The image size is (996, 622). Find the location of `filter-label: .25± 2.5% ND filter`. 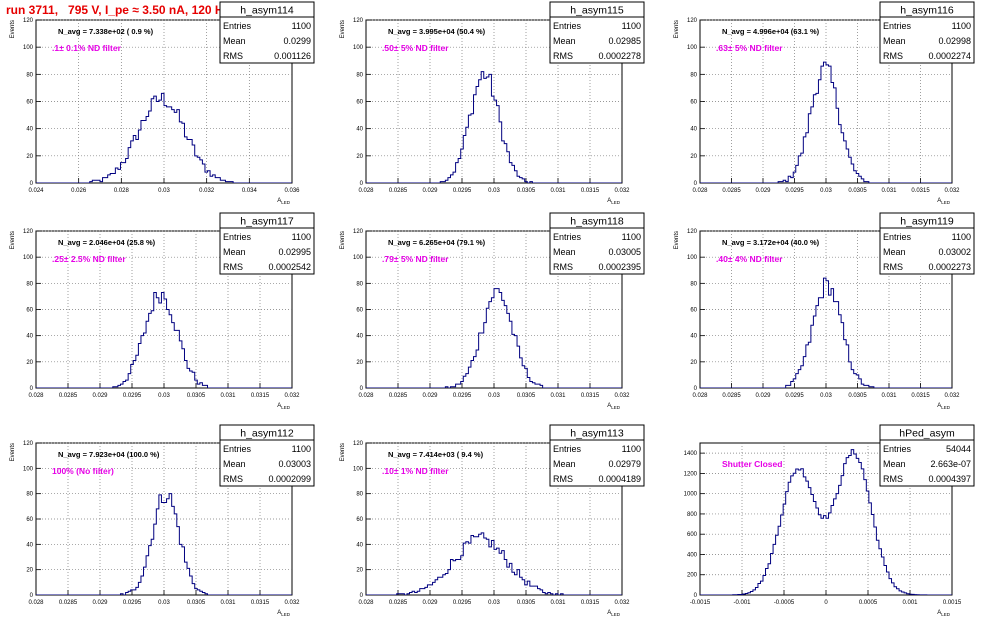

filter-label: .25± 2.5% ND filter is located at coordinates (89, 259).